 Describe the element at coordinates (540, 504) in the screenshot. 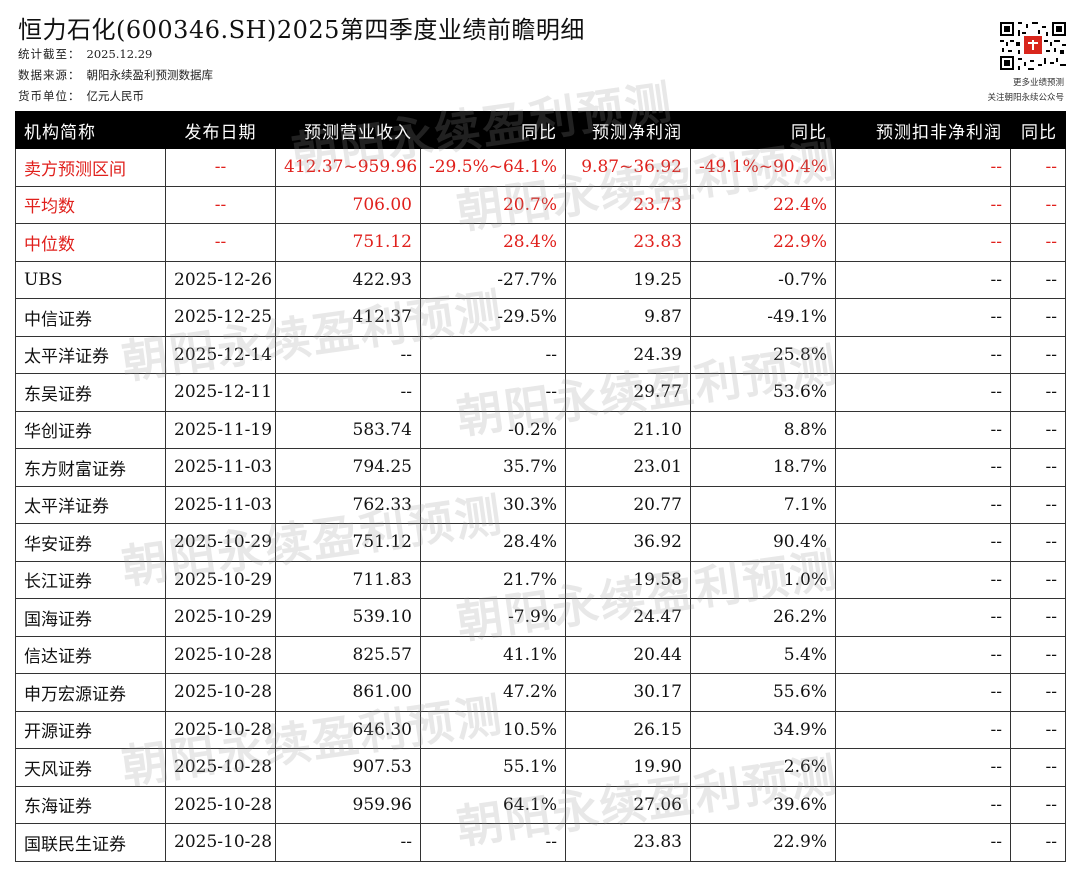

I see `table-row: 太平洋证券 2025-11-03 762.33 30.3% 20.77 7.1% -- --` at that location.